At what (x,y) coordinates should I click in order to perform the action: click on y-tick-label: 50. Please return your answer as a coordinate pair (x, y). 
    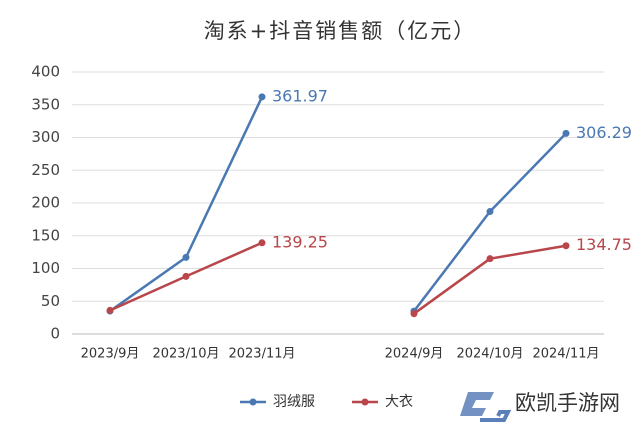
    Looking at the image, I should click on (50, 301).